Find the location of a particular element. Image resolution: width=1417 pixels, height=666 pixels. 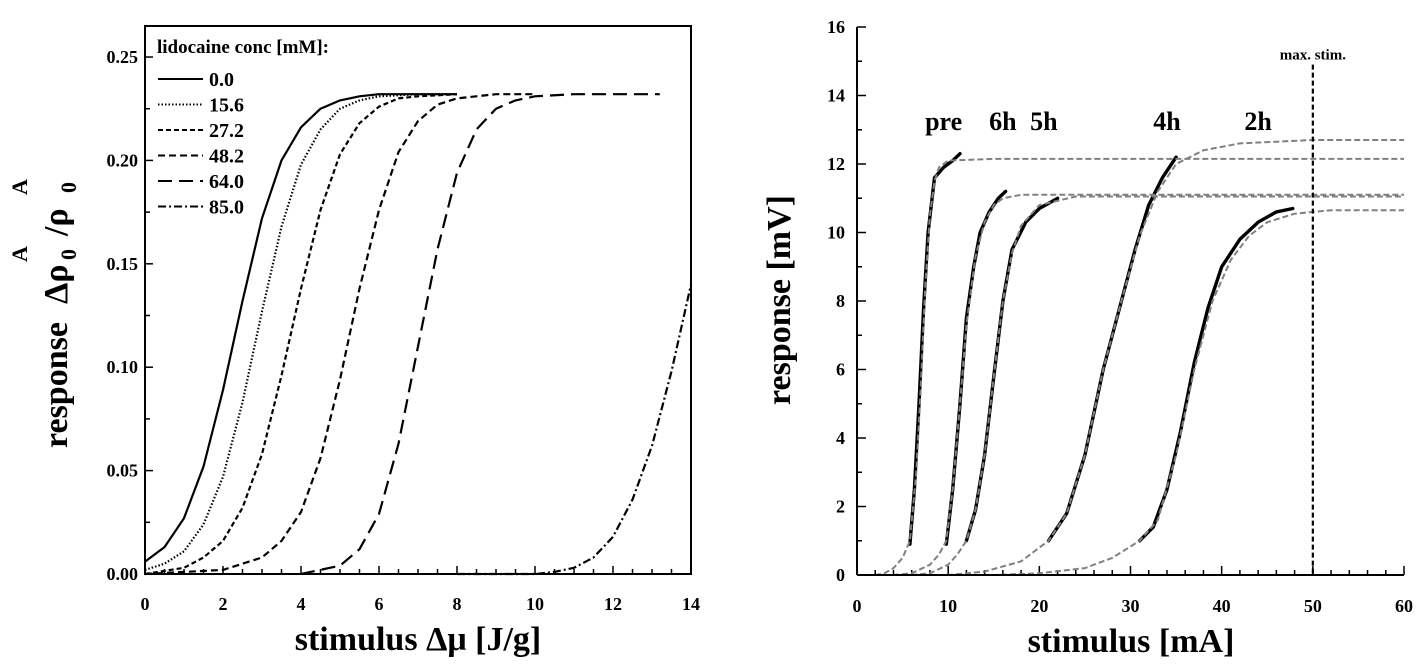

measured-line-2h is located at coordinates (1216, 374).